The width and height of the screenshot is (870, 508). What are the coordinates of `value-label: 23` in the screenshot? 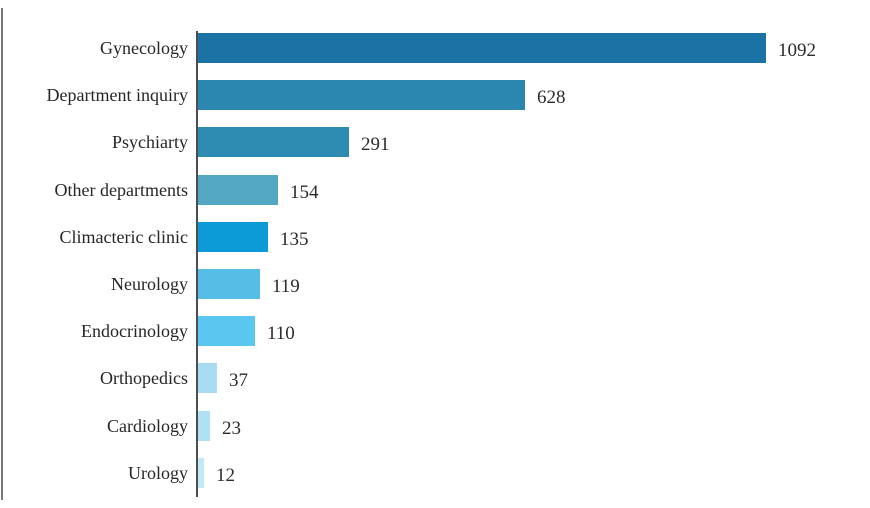 It's located at (231, 428).